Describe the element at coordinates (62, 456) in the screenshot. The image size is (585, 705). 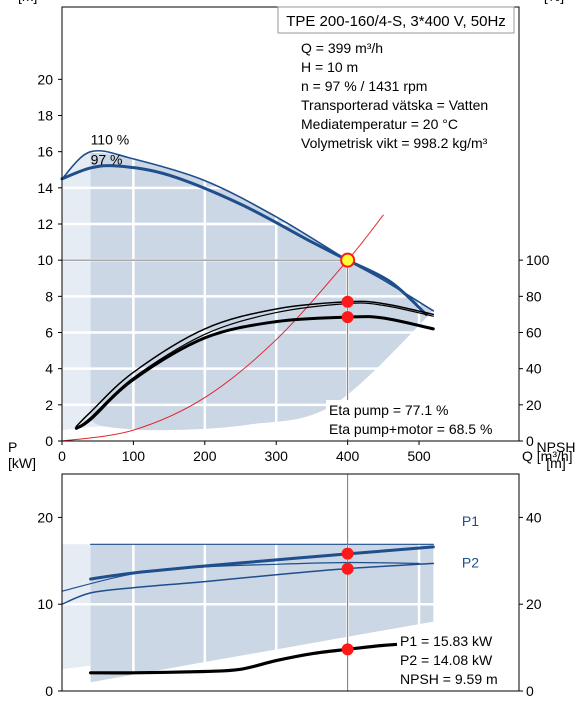
I see `x-tick-label: 0` at that location.